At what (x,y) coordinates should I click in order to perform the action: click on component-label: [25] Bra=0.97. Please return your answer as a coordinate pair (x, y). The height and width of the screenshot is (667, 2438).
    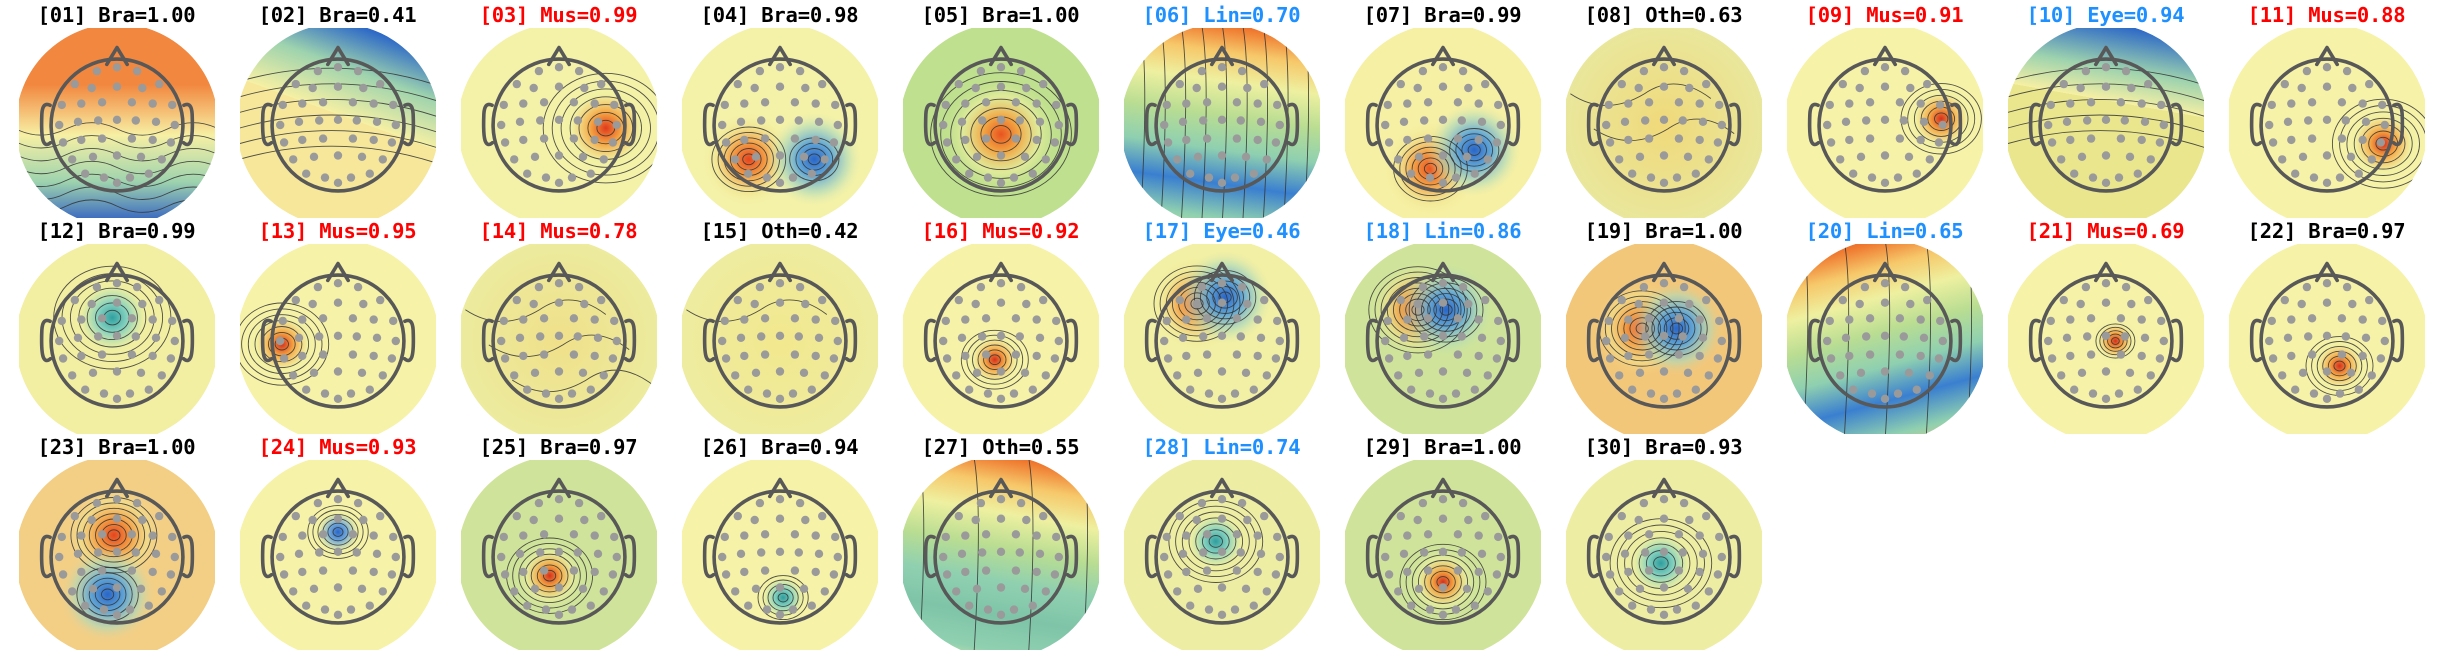
    Looking at the image, I should click on (558, 447).